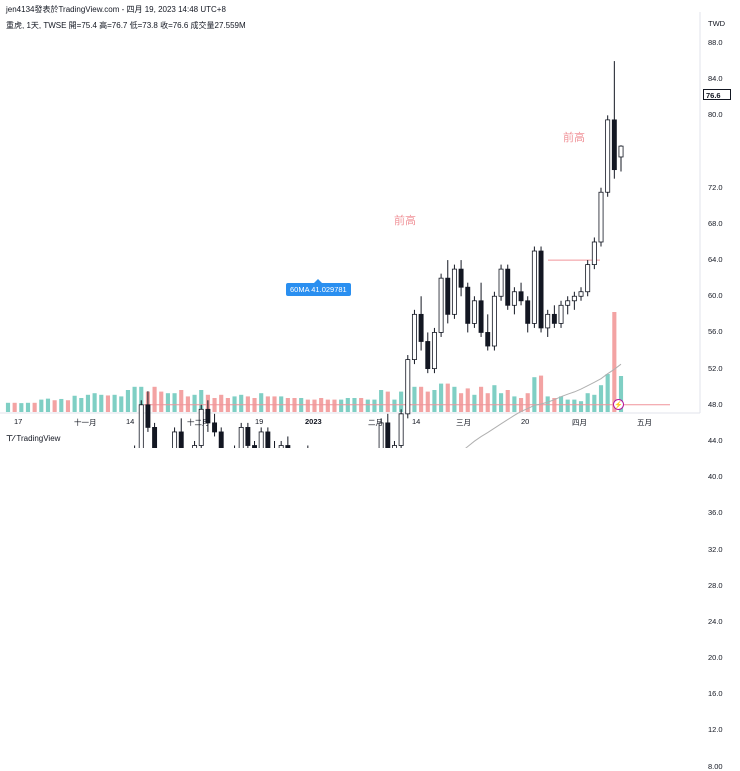  I want to click on currency-label: TWD, so click(717, 23).